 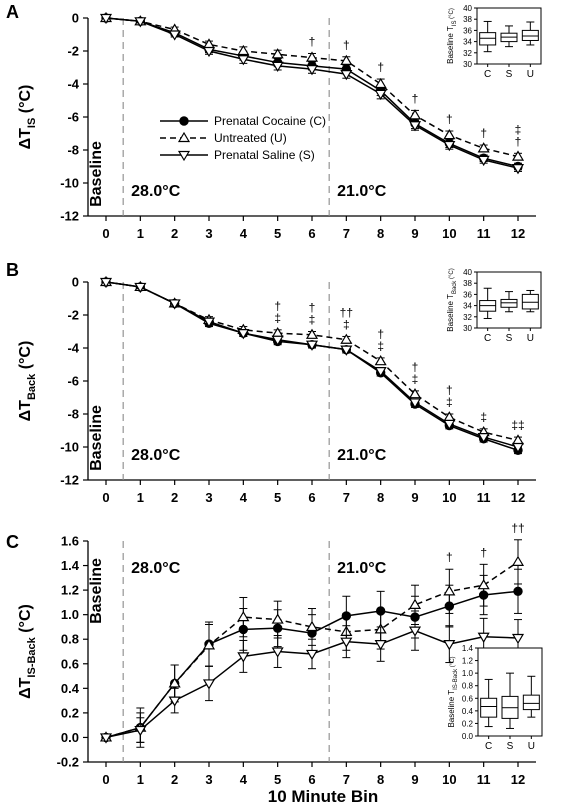 I want to click on y-tick-label: -4, so click(x=73, y=84).